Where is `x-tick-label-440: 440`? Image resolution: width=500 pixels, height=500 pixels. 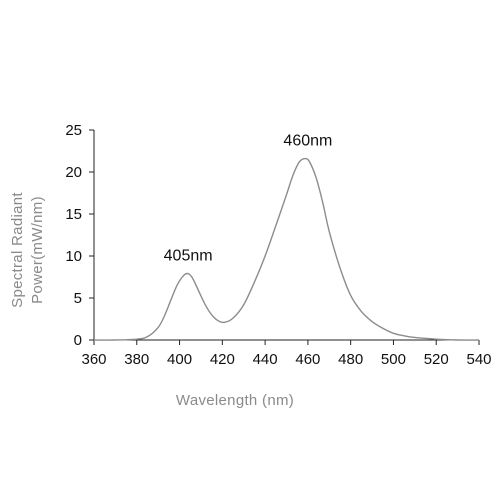
x-tick-label-440: 440 is located at coordinates (265, 359).